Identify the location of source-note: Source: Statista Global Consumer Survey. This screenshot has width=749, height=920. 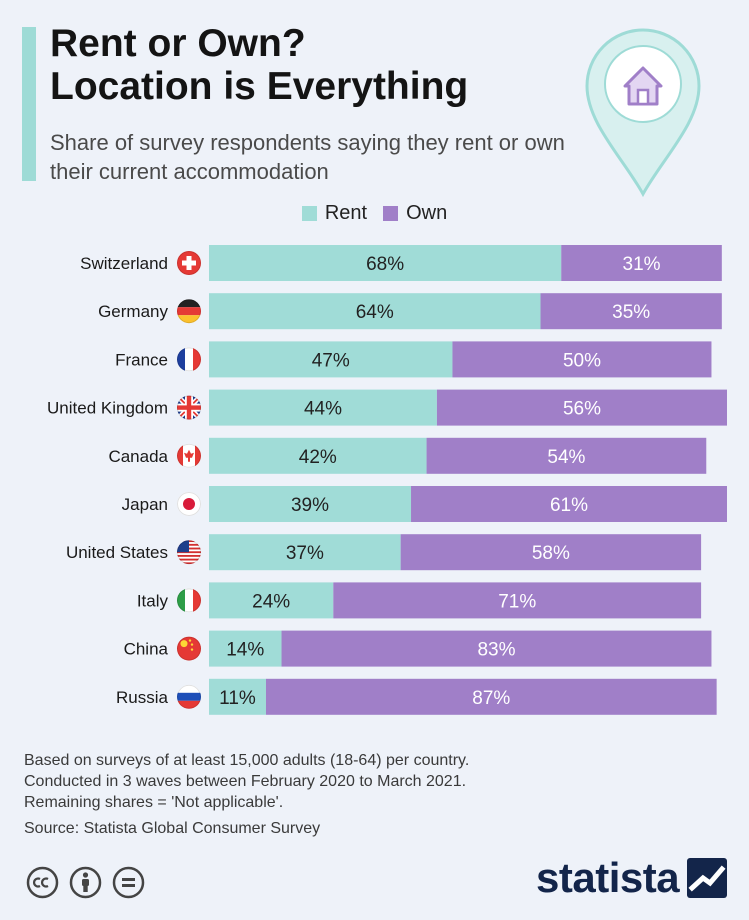
(172, 828).